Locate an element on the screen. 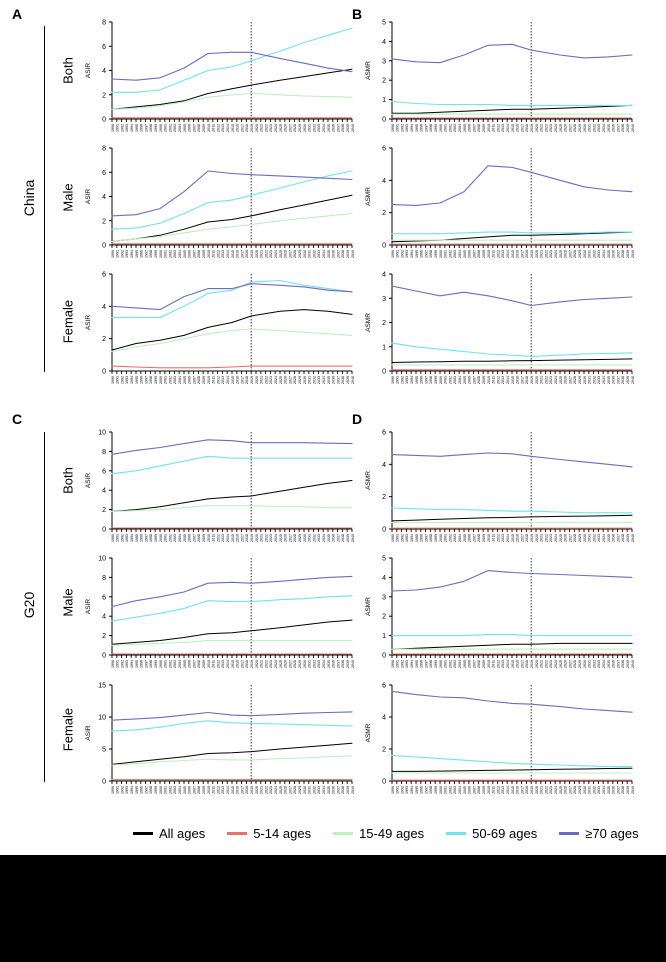 The image size is (666, 962). x-tick-label-d-g20-female: 2038 is located at coordinates (623, 790).